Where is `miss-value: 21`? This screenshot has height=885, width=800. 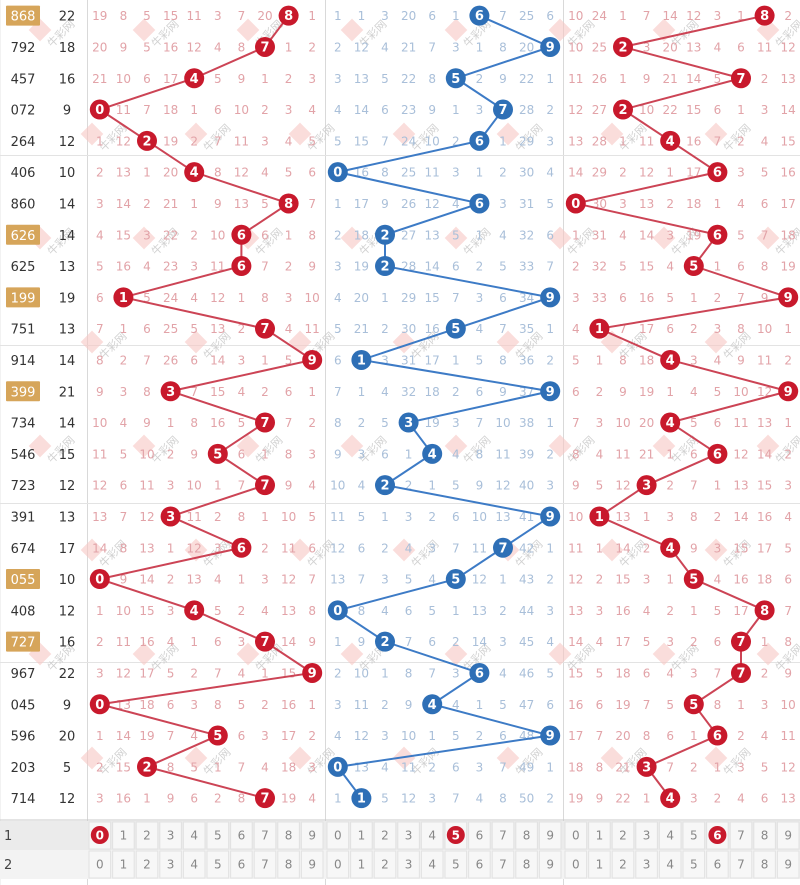 miss-value: 21 is located at coordinates (670, 79).